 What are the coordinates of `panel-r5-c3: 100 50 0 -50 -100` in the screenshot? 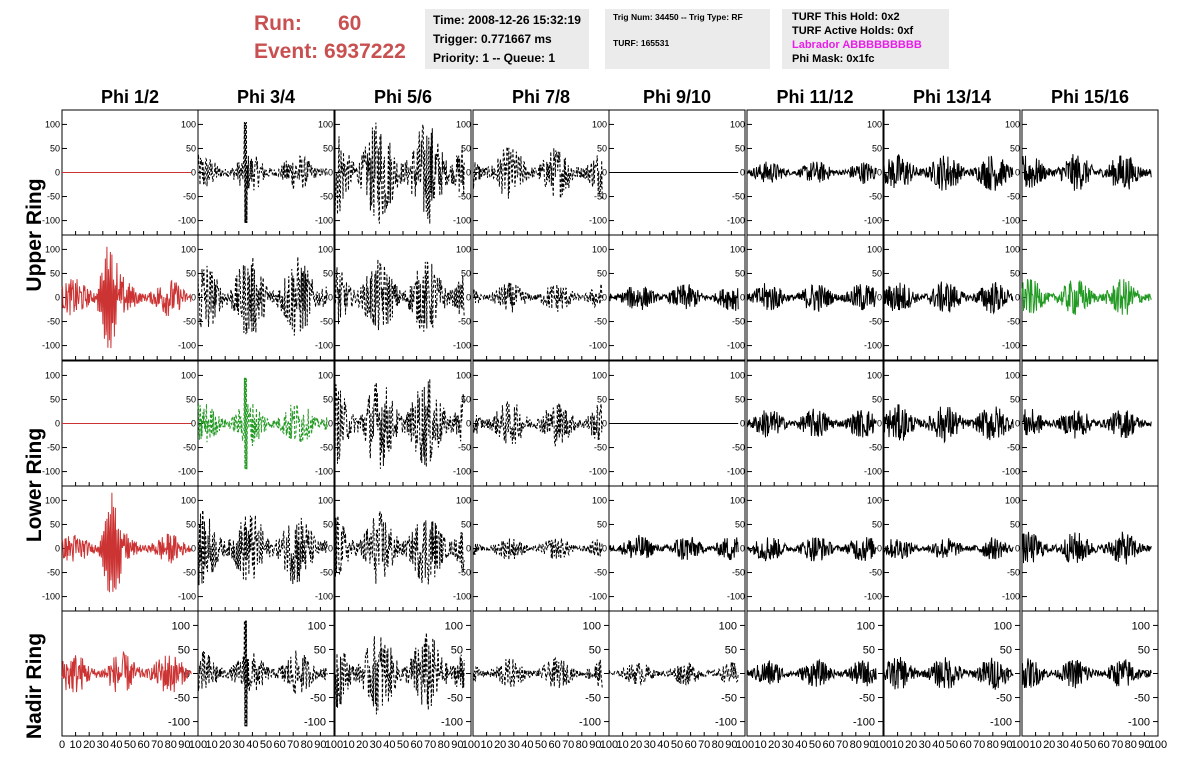 It's located at (403, 673).